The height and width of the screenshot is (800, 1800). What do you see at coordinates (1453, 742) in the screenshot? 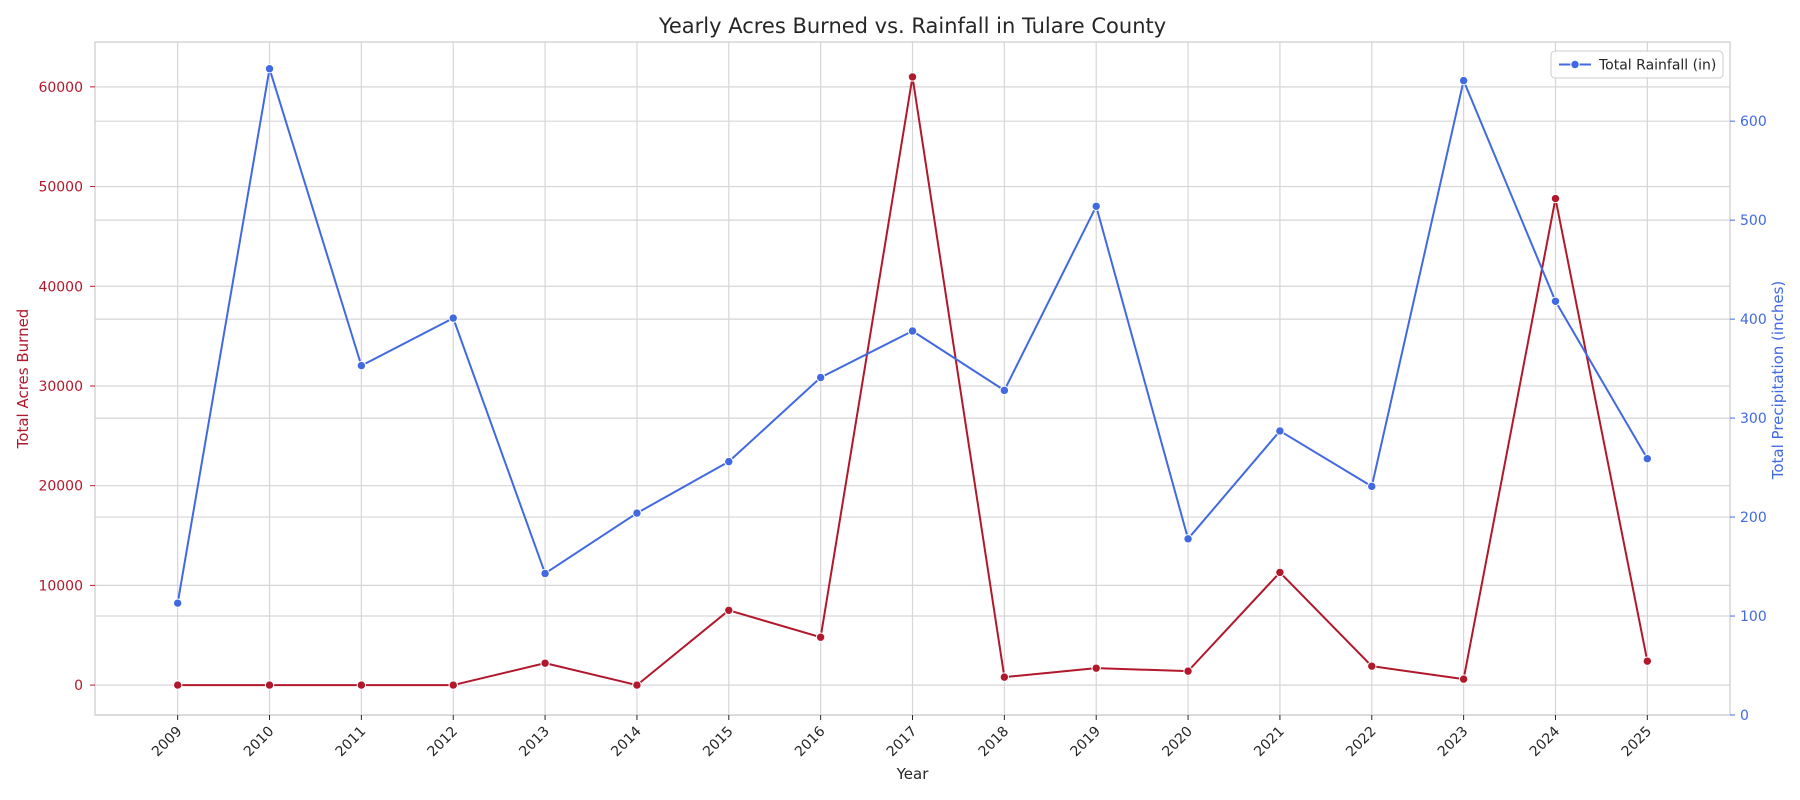
I see `x-tick-label: 2023` at bounding box center [1453, 742].